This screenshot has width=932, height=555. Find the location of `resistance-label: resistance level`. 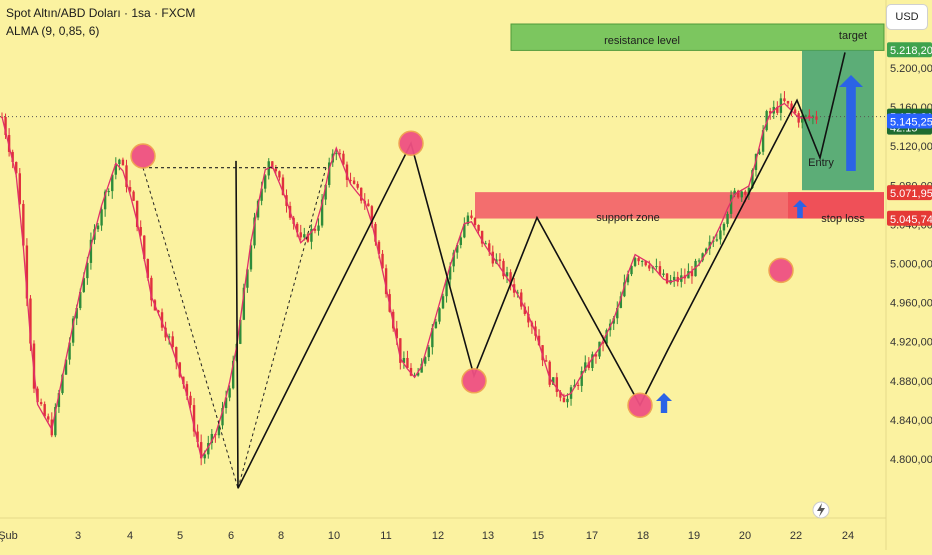

resistance-label: resistance level is located at coordinates (642, 41).